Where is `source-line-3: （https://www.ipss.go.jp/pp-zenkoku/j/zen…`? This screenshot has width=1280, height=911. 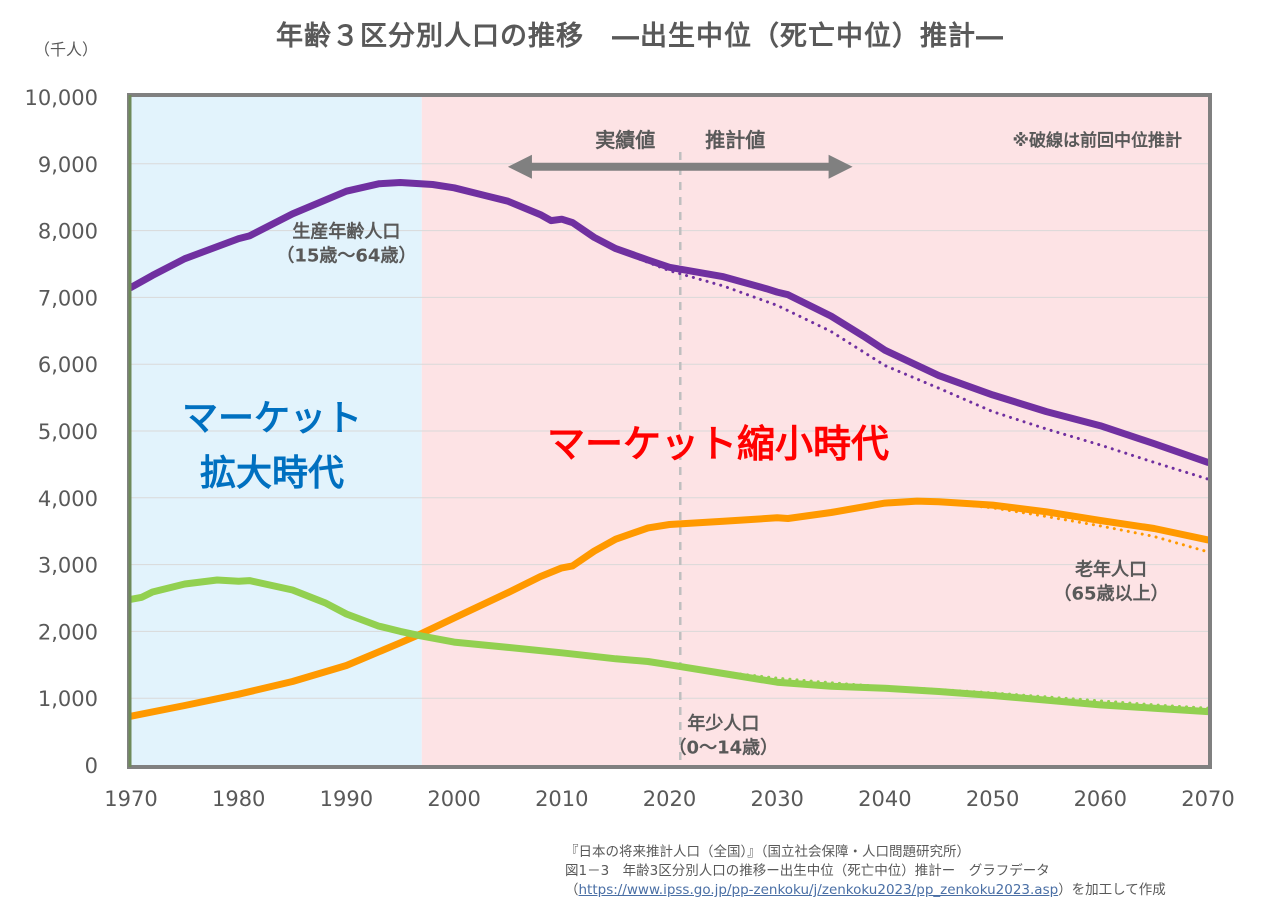 source-line-3: （https://www.ipss.go.jp/pp-zenkoku/j/zen… is located at coordinates (865, 890).